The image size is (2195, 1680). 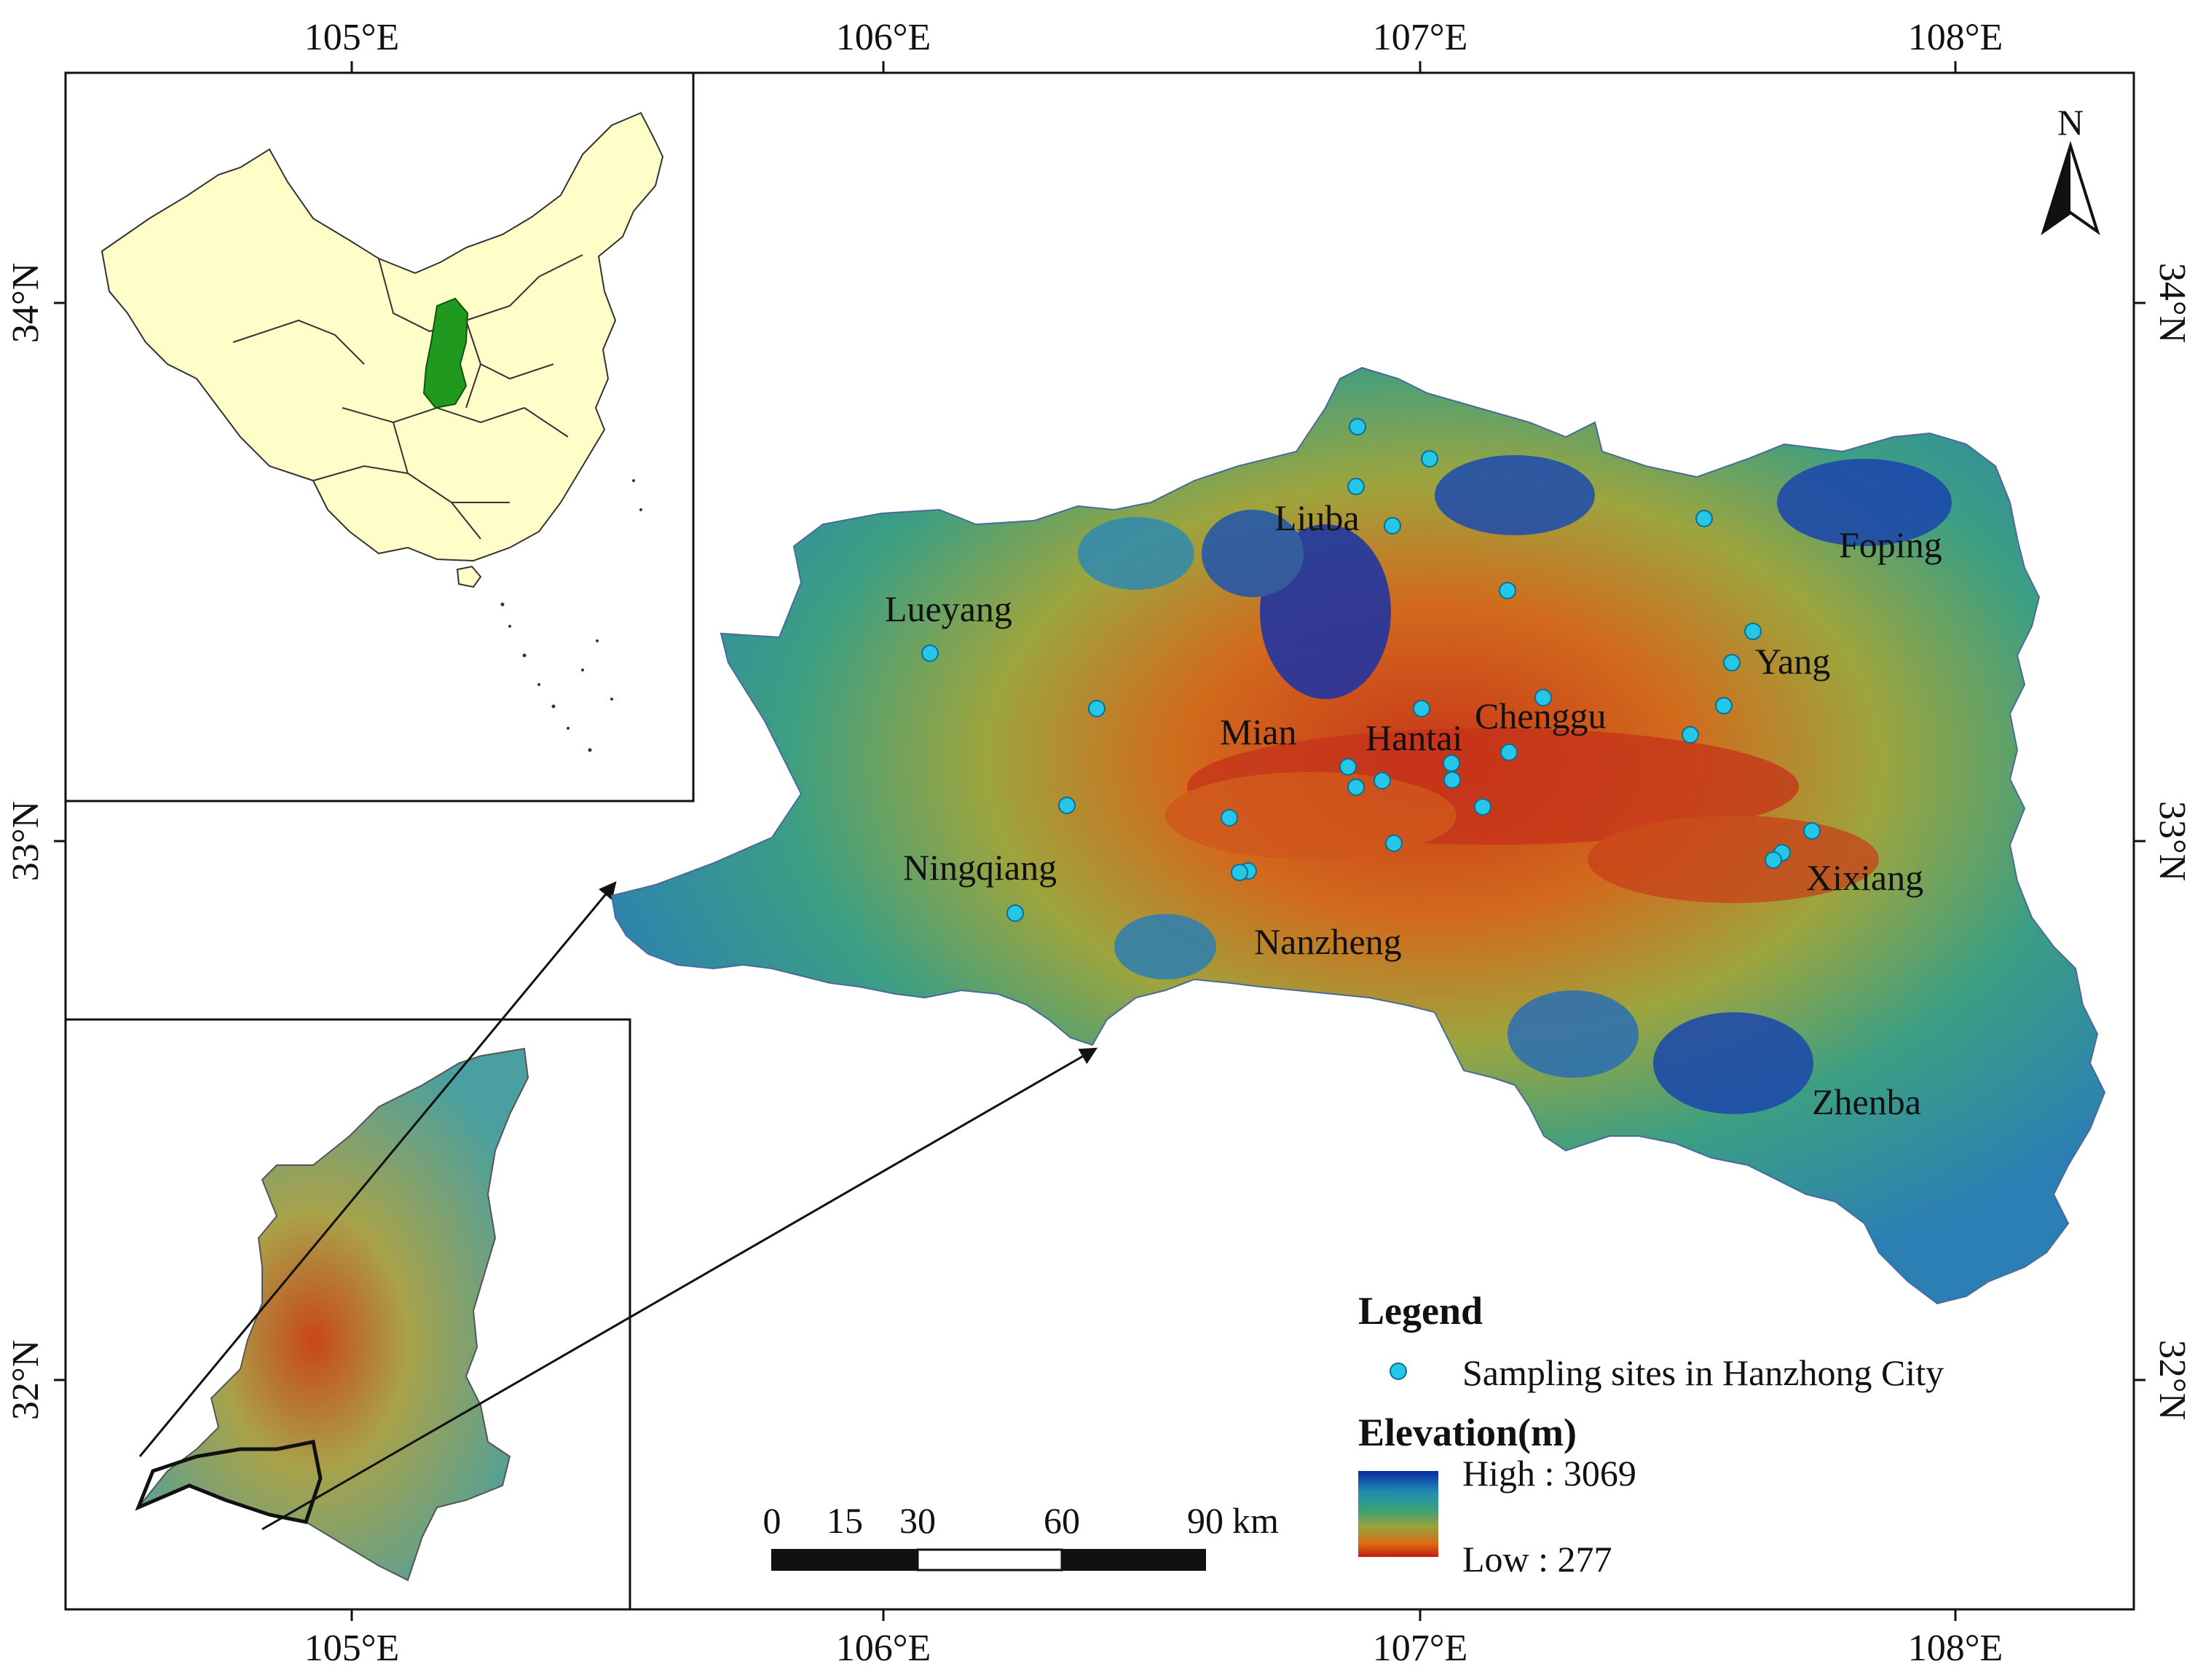 What do you see at coordinates (1541, 715) in the screenshot?
I see `place-label-chenggu: Chenggu` at bounding box center [1541, 715].